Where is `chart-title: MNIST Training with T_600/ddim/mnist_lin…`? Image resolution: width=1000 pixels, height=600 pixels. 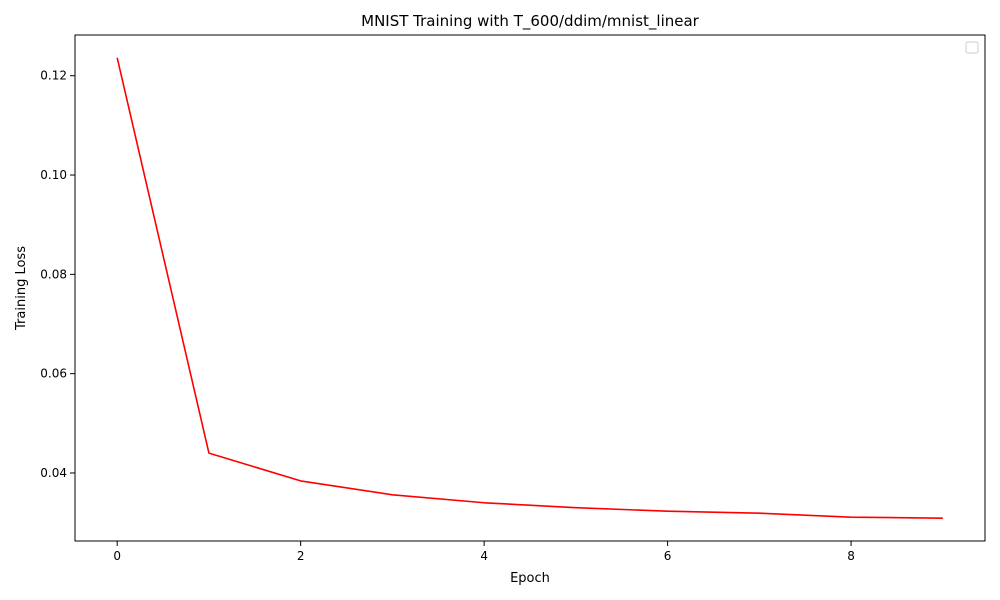 chart-title: MNIST Training with T_600/ddim/mnist_lin… is located at coordinates (530, 21).